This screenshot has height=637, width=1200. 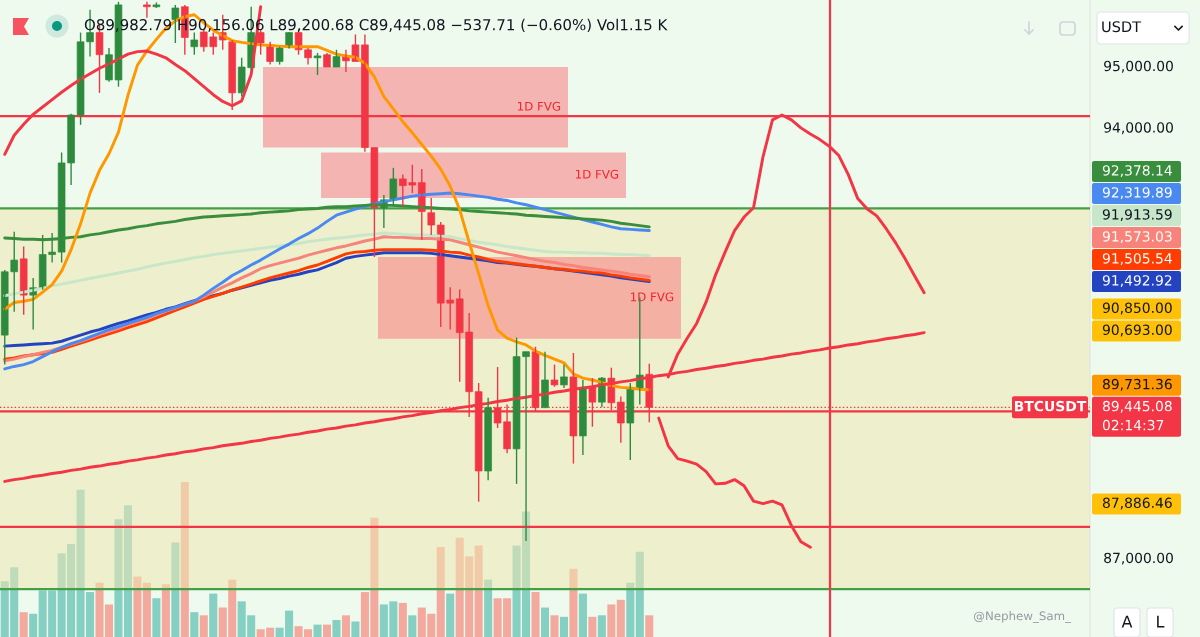 I want to click on y-tick-label: 87,000.00, so click(x=1138, y=558).